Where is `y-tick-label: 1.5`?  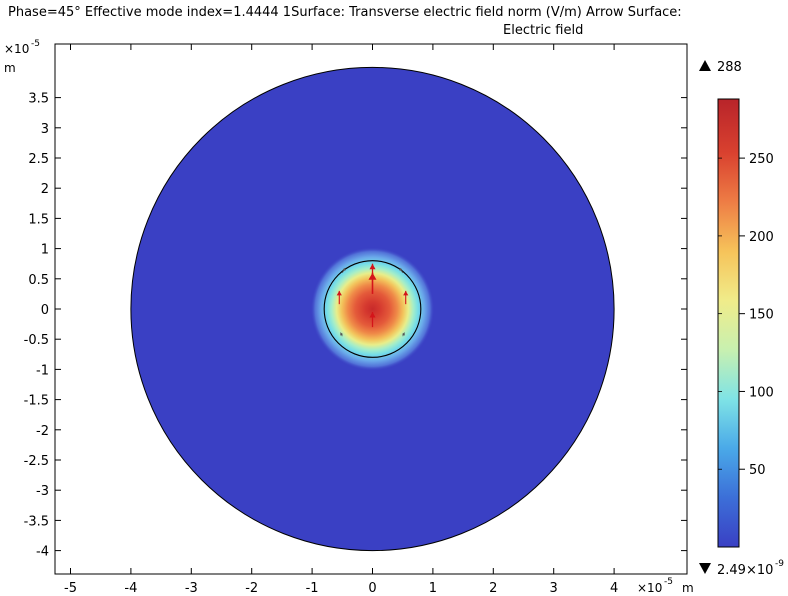 y-tick-label: 1.5 is located at coordinates (38, 219).